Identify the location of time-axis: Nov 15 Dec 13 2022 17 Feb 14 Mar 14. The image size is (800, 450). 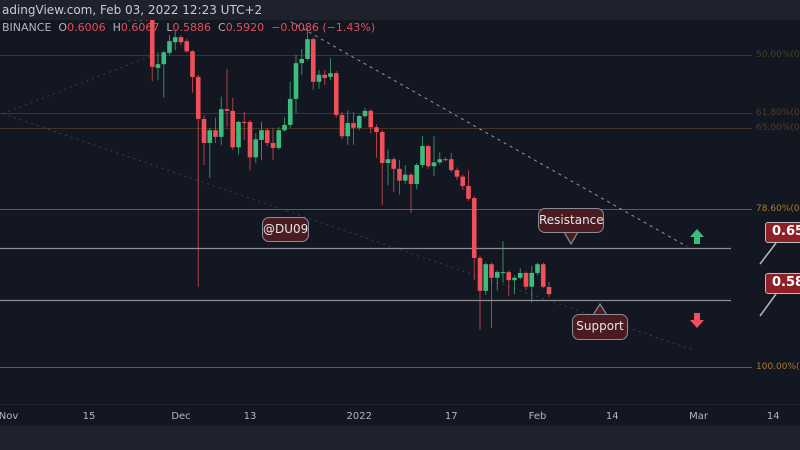
(400, 415).